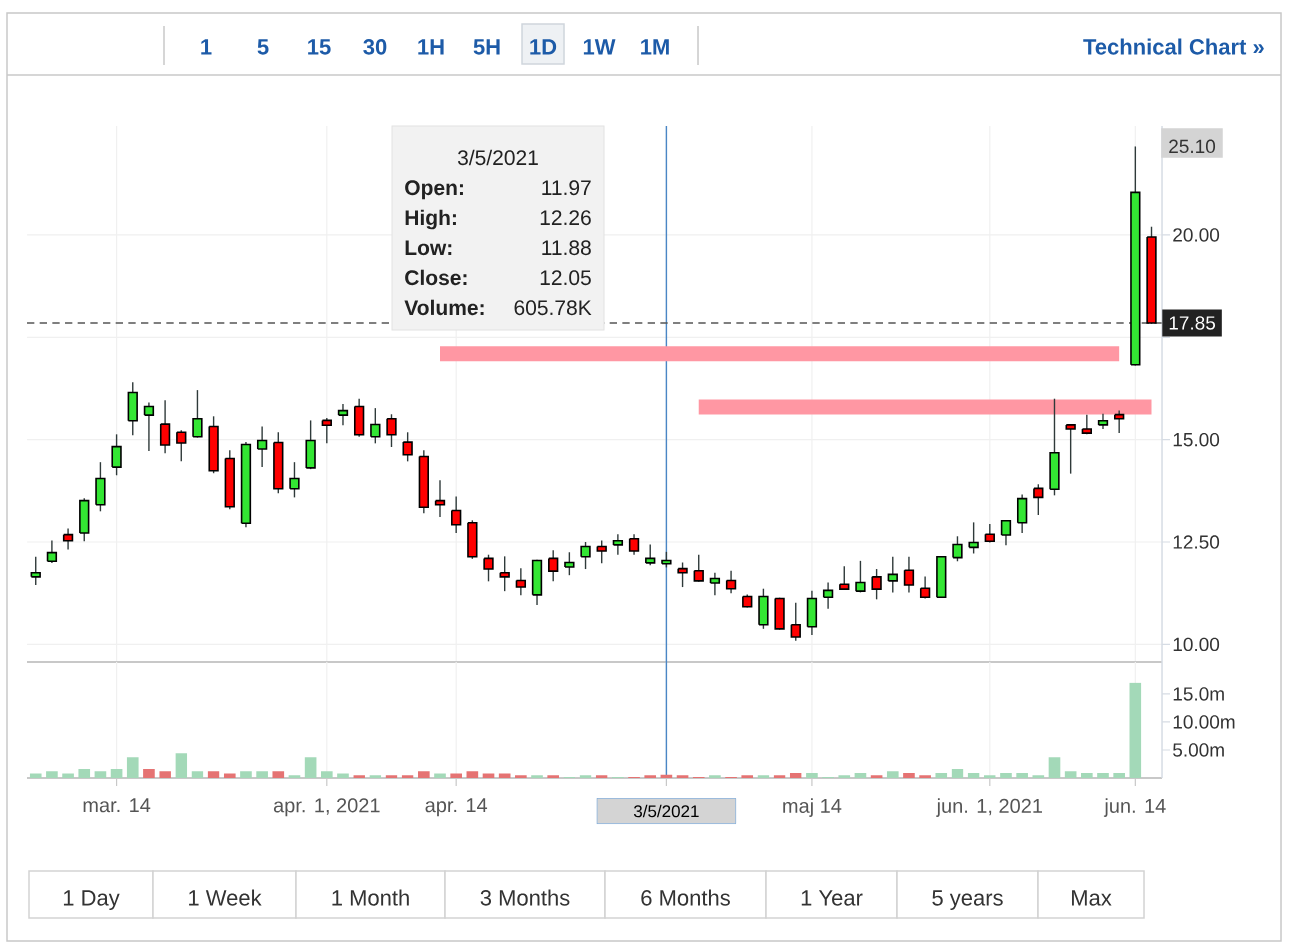 This screenshot has width=1305, height=946. What do you see at coordinates (1134, 807) in the screenshot?
I see `x-tick-label: jun. 14` at bounding box center [1134, 807].